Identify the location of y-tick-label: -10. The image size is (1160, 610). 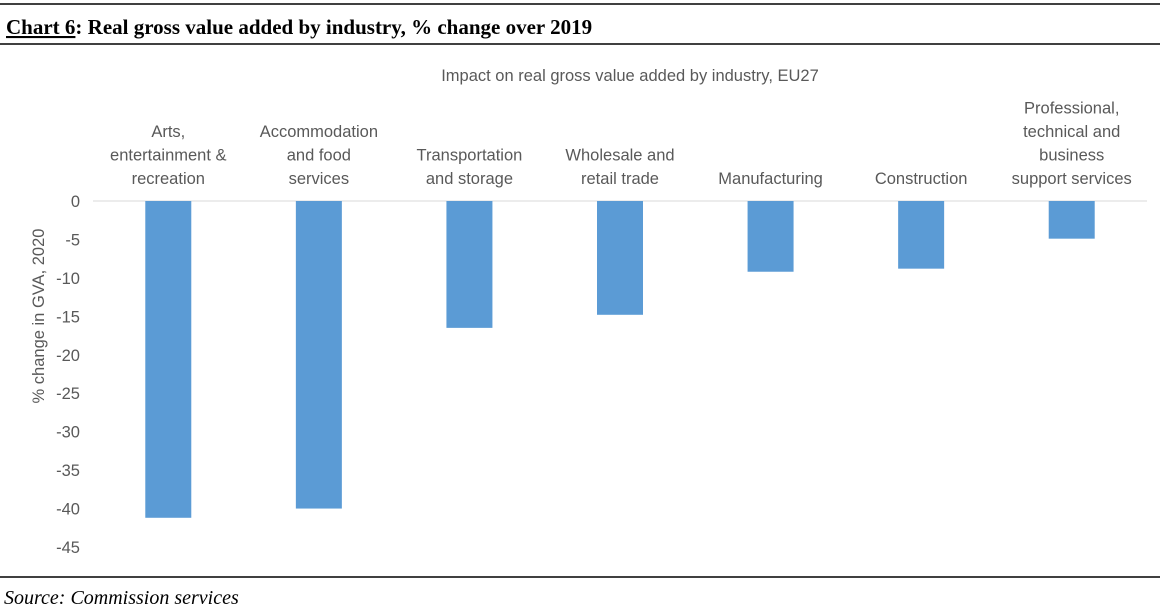
(68, 279).